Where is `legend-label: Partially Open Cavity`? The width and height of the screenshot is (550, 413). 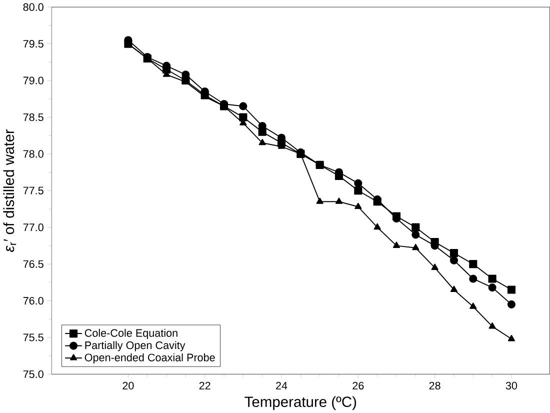 legend-label: Partially Open Cavity is located at coordinates (135, 346).